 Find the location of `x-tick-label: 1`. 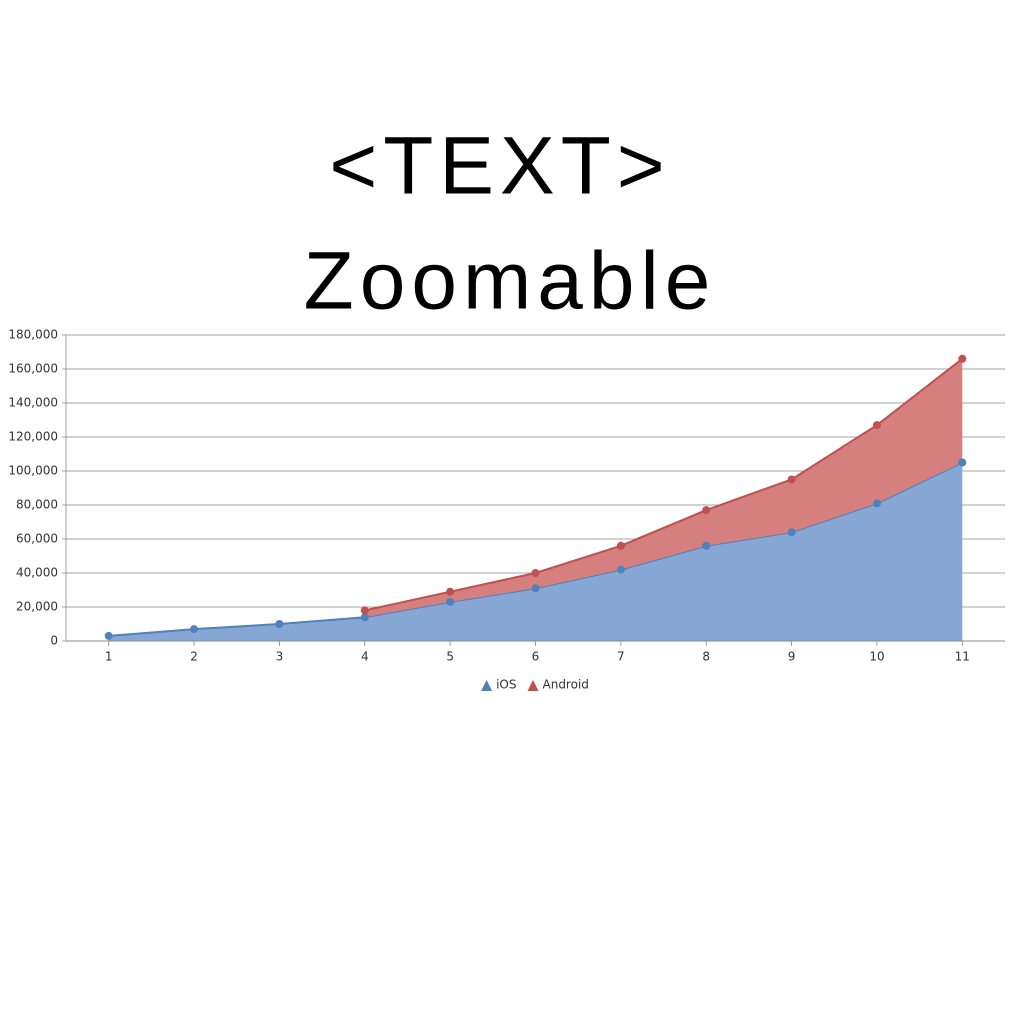

x-tick-label: 1 is located at coordinates (109, 657).